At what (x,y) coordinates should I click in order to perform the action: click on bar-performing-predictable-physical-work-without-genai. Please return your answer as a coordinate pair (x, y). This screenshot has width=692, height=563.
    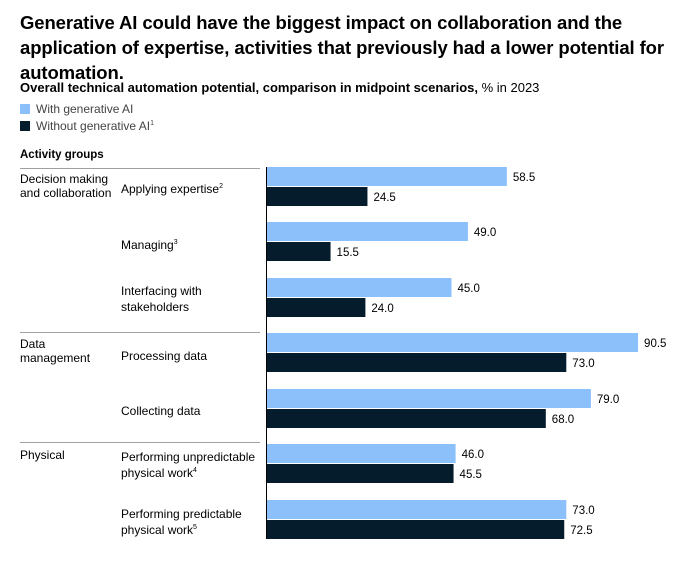
    Looking at the image, I should click on (416, 529).